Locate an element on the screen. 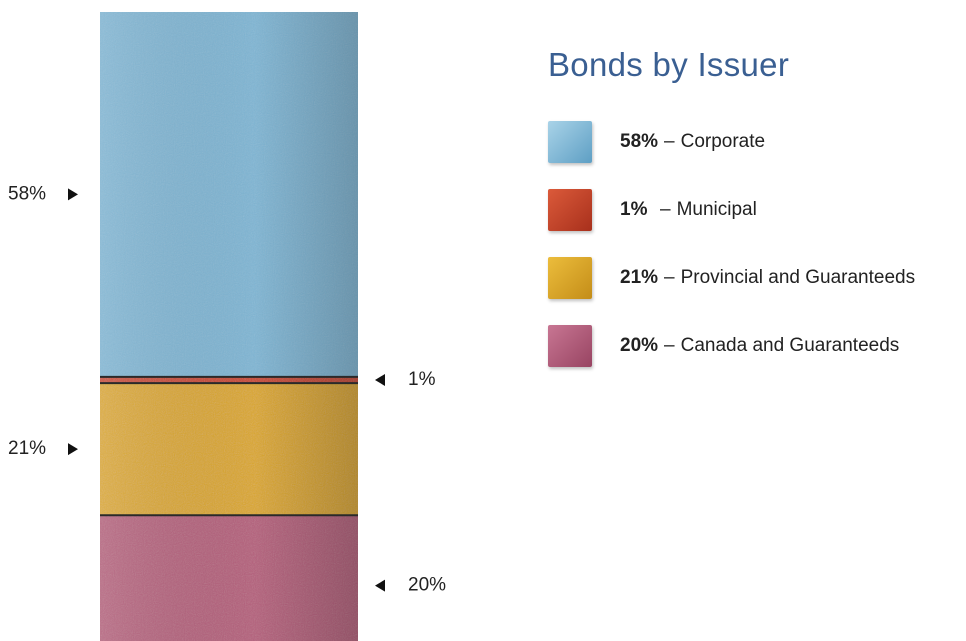 The height and width of the screenshot is (641, 966). legend-pct: 58% is located at coordinates (639, 141).